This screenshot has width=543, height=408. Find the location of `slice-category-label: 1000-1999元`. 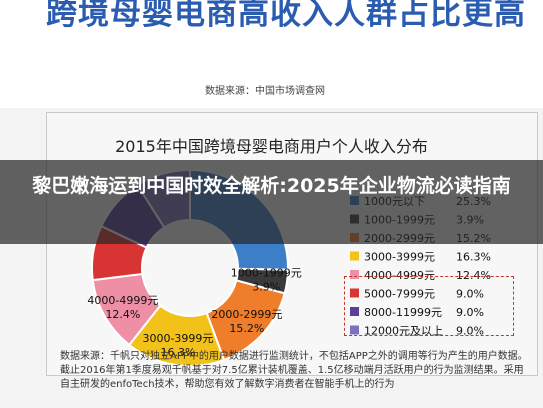

slice-category-label: 1000-1999元 is located at coordinates (266, 273).